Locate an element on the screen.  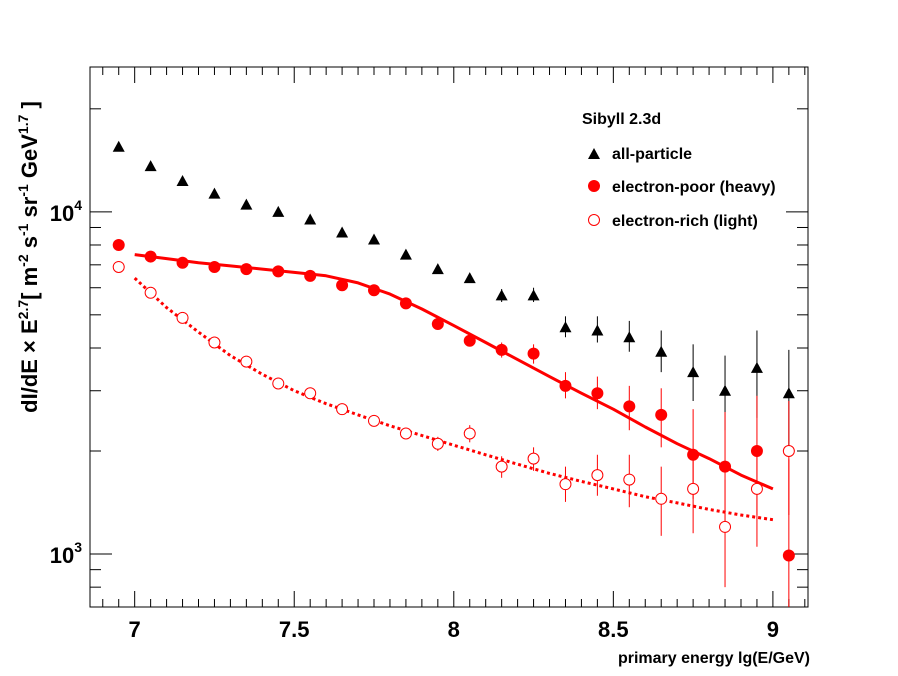
y-axis-label: dI/dE × E2.7[ m-2 s-1 sr-1 GeV1.7 ] is located at coordinates (28, 257).